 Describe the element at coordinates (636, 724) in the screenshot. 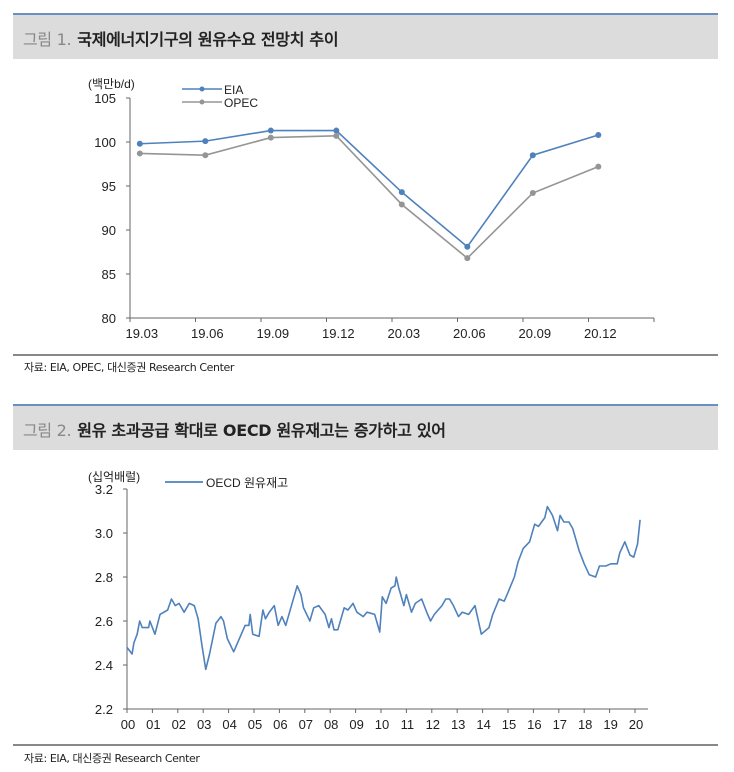

I see `x-tick-label: 20` at that location.